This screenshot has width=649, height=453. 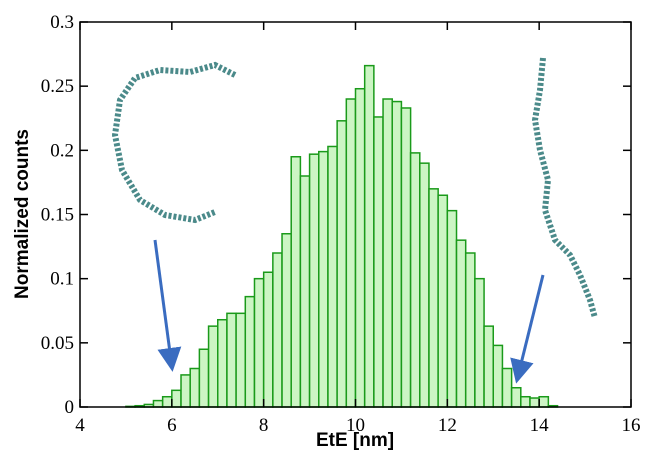 I want to click on y-tick-label: 0, so click(x=70, y=407).